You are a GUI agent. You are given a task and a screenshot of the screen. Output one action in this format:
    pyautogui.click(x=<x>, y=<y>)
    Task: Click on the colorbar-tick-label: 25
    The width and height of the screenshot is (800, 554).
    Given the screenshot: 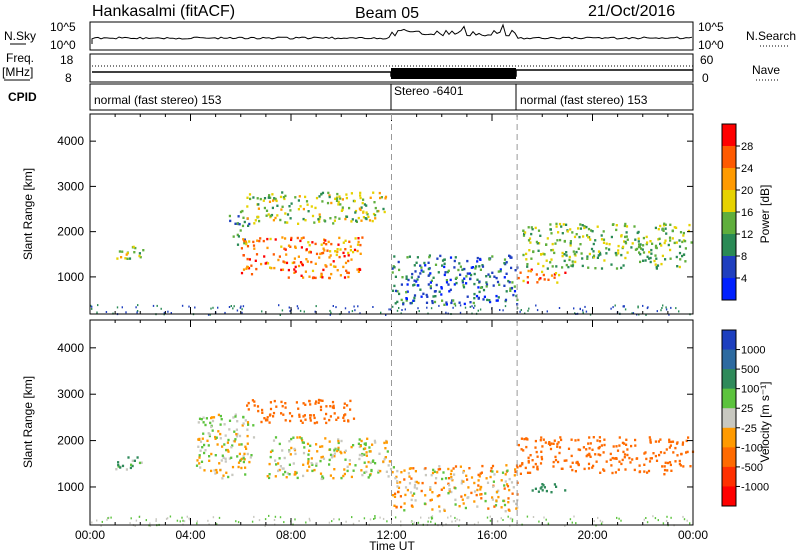 What is the action you would take?
    pyautogui.click(x=747, y=409)
    